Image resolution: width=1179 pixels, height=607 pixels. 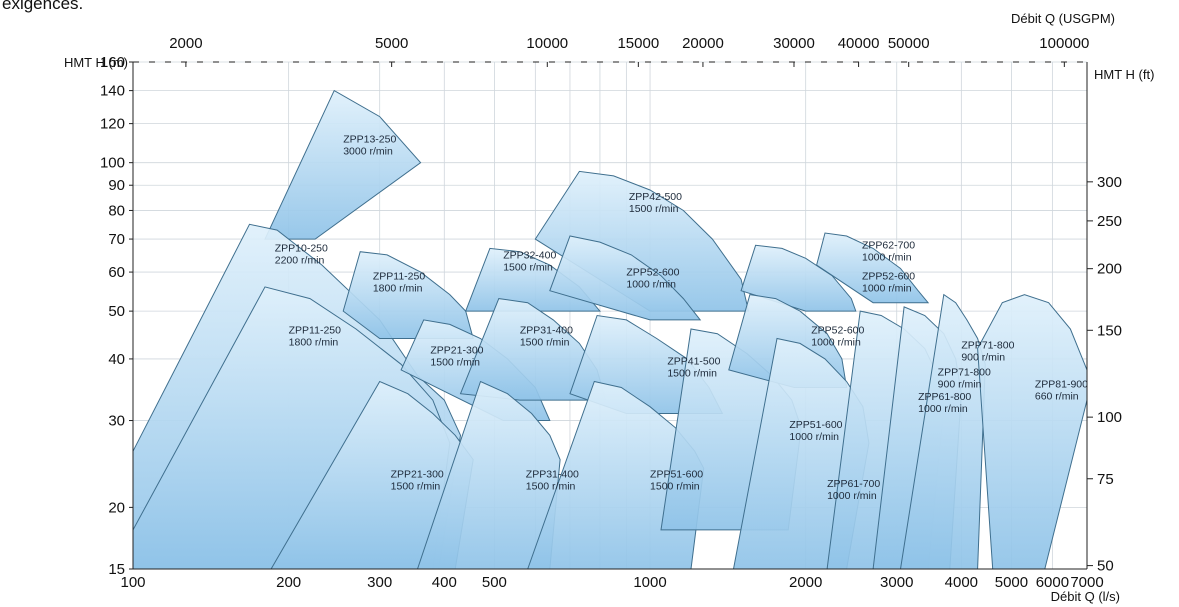 What do you see at coordinates (116, 569) in the screenshot?
I see `y-tick-label: 15` at bounding box center [116, 569].